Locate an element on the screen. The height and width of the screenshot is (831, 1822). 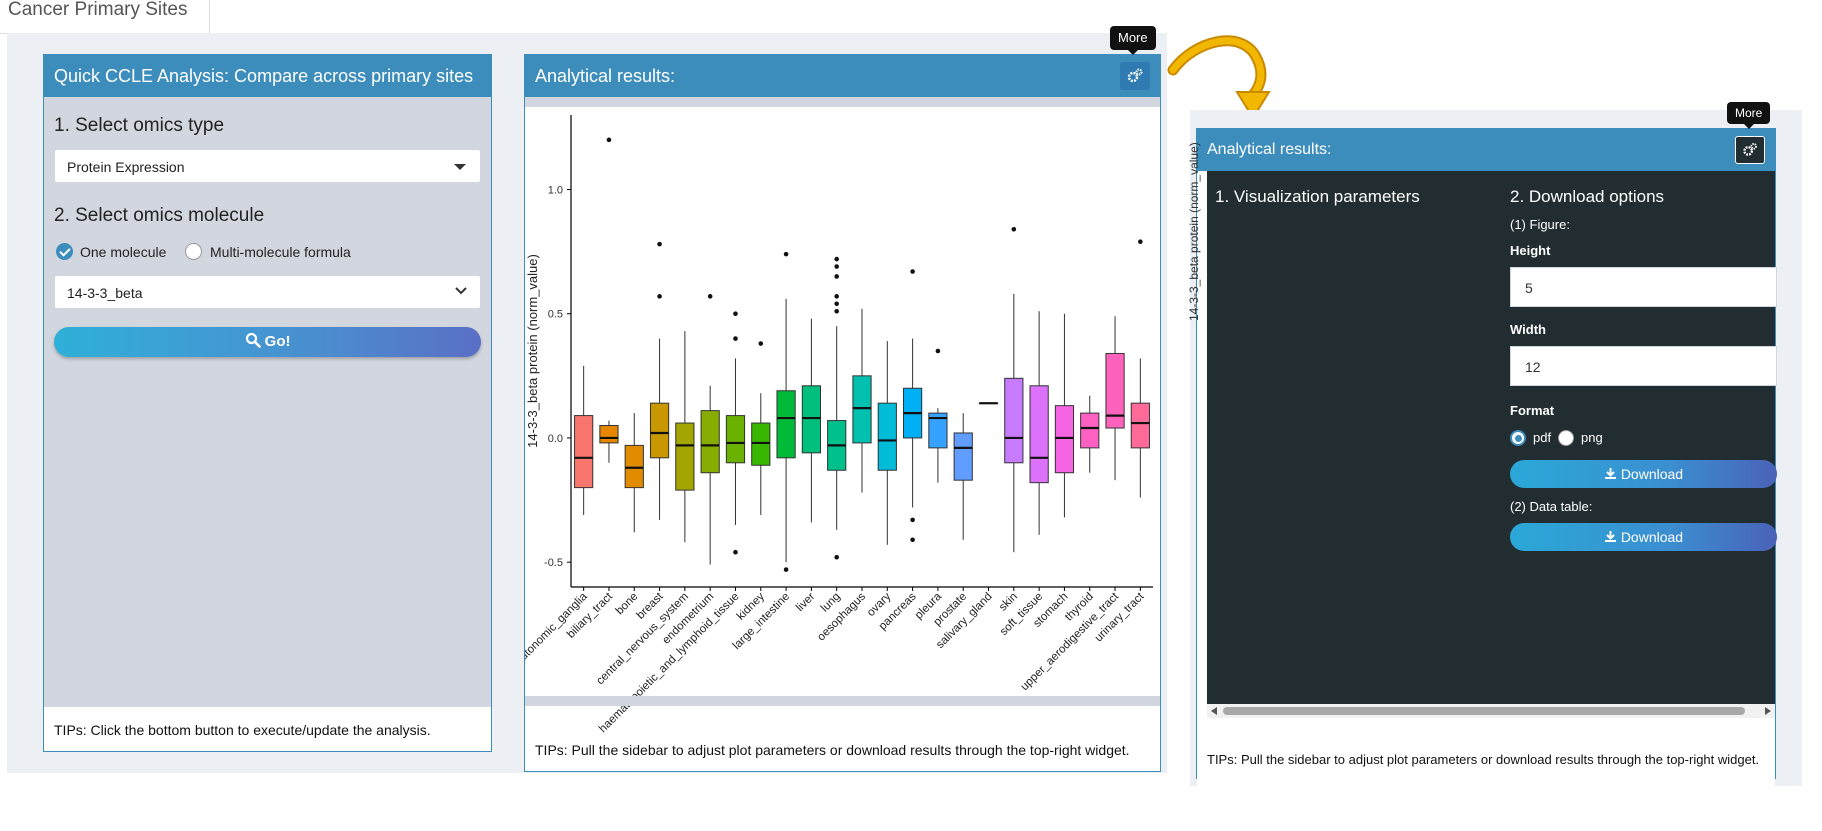
panel2-more-button is located at coordinates (1750, 150).